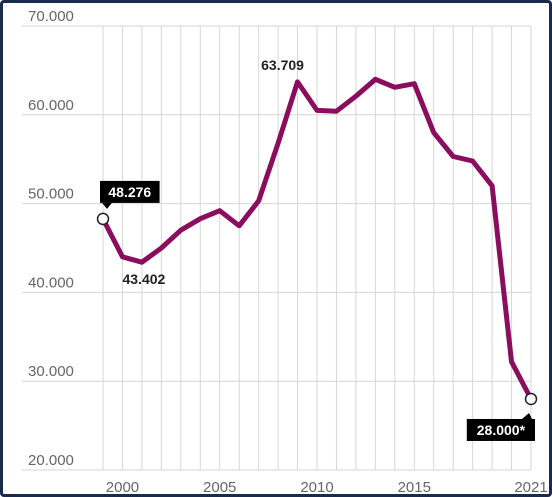 The width and height of the screenshot is (552, 497). Describe the element at coordinates (282, 65) in the screenshot. I see `value-label: 63.709` at that location.